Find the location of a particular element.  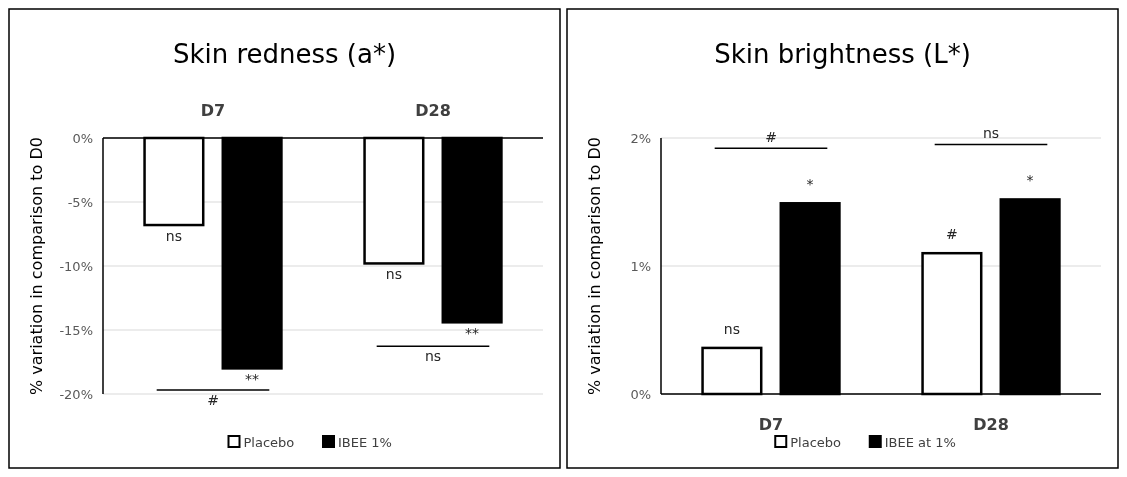

legend-label: IBEE at 1% is located at coordinates (920, 442).